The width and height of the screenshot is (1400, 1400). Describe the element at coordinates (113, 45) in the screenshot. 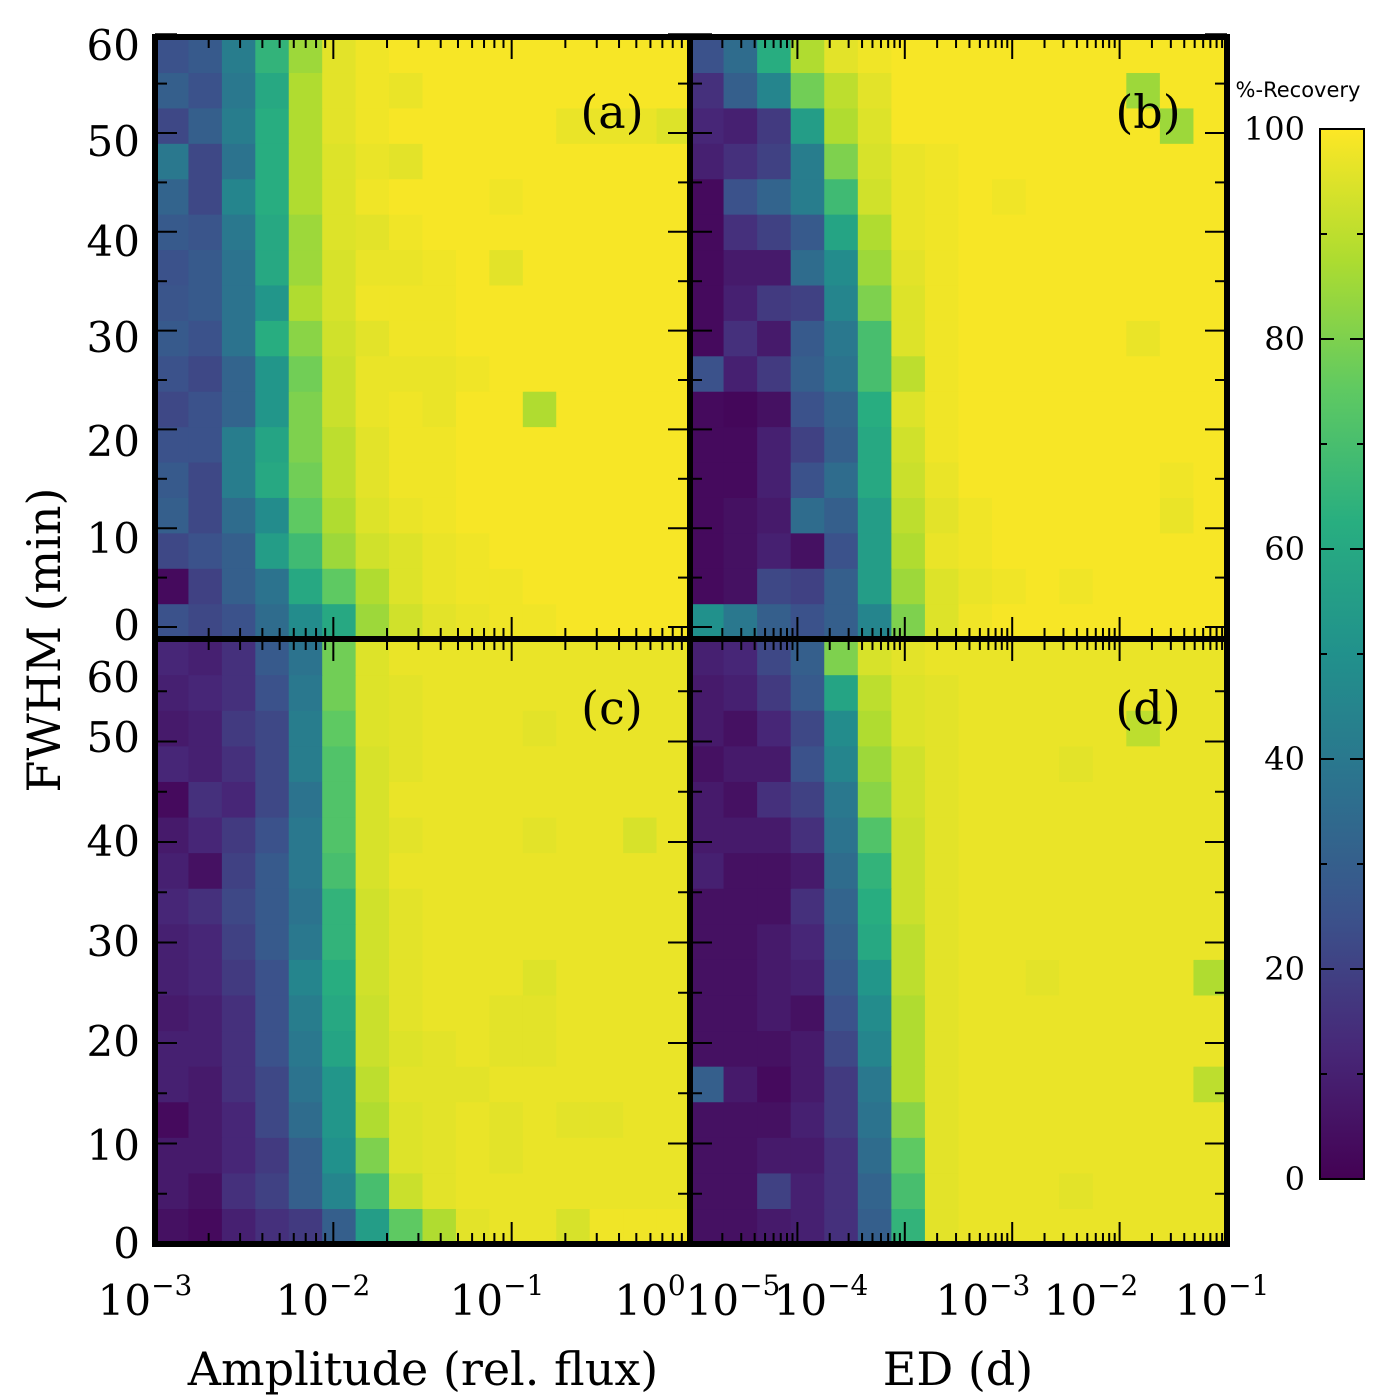

I see `y-tick-label: 60` at that location.